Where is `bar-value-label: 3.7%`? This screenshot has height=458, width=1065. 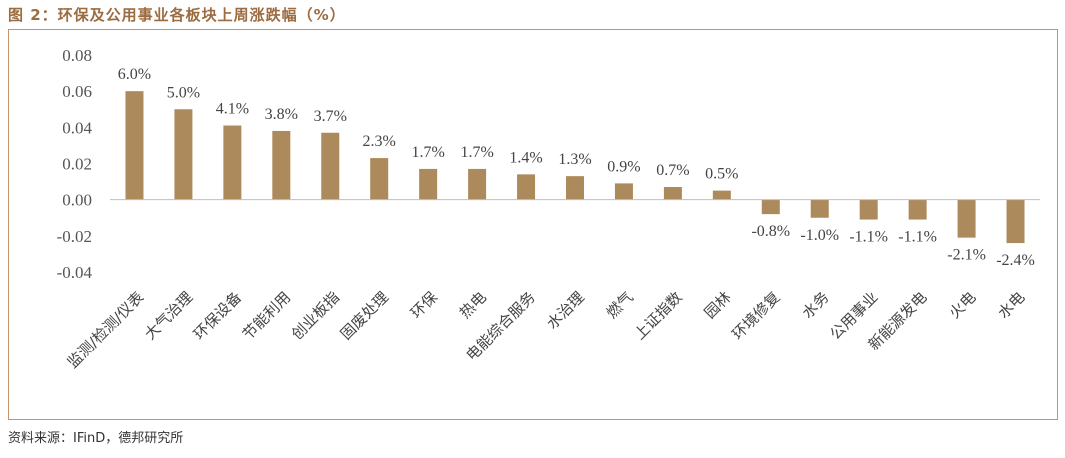 bar-value-label: 3.7% is located at coordinates (330, 116).